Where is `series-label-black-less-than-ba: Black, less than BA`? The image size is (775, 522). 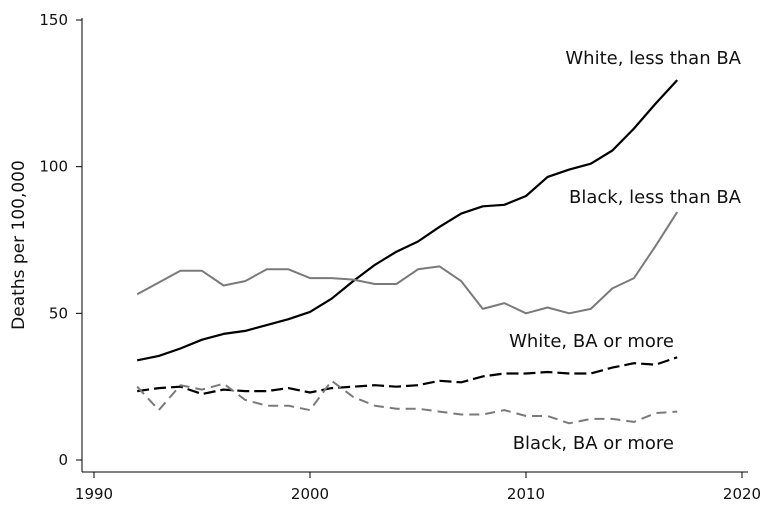 series-label-black-less-than-ba: Black, less than BA is located at coordinates (655, 197).